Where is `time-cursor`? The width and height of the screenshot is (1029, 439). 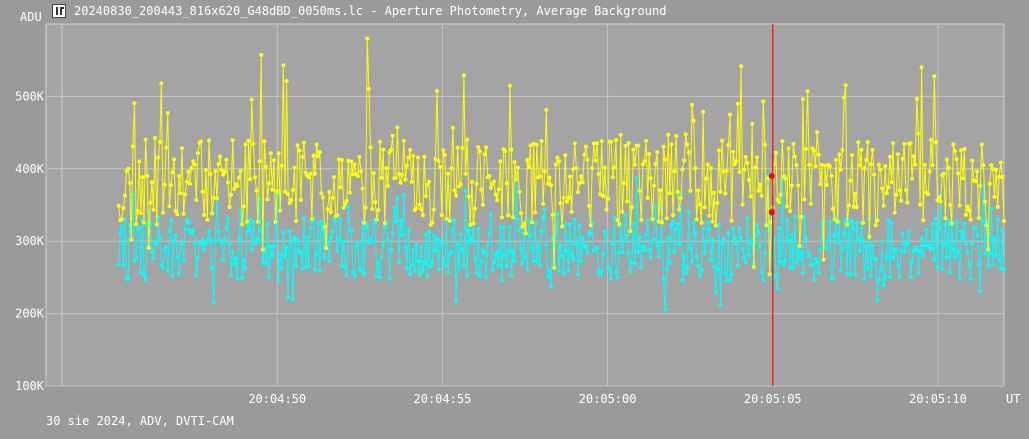 time-cursor is located at coordinates (771, 205).